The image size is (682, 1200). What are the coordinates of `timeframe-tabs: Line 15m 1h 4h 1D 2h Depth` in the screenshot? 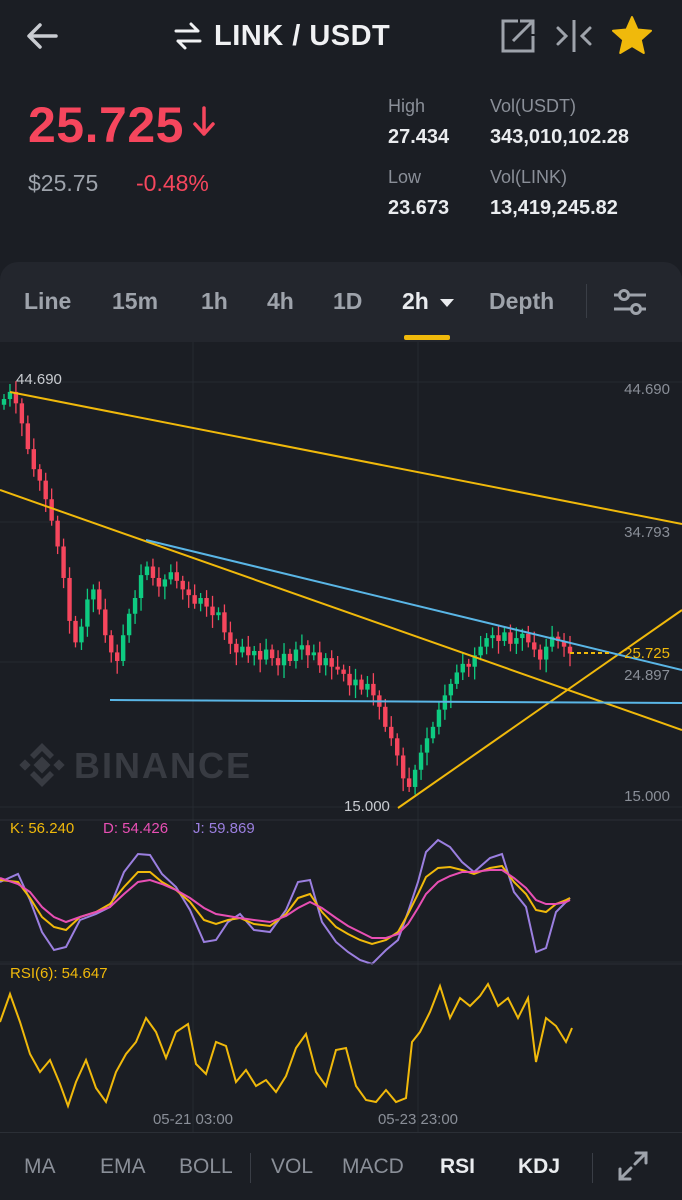 It's located at (341, 302).